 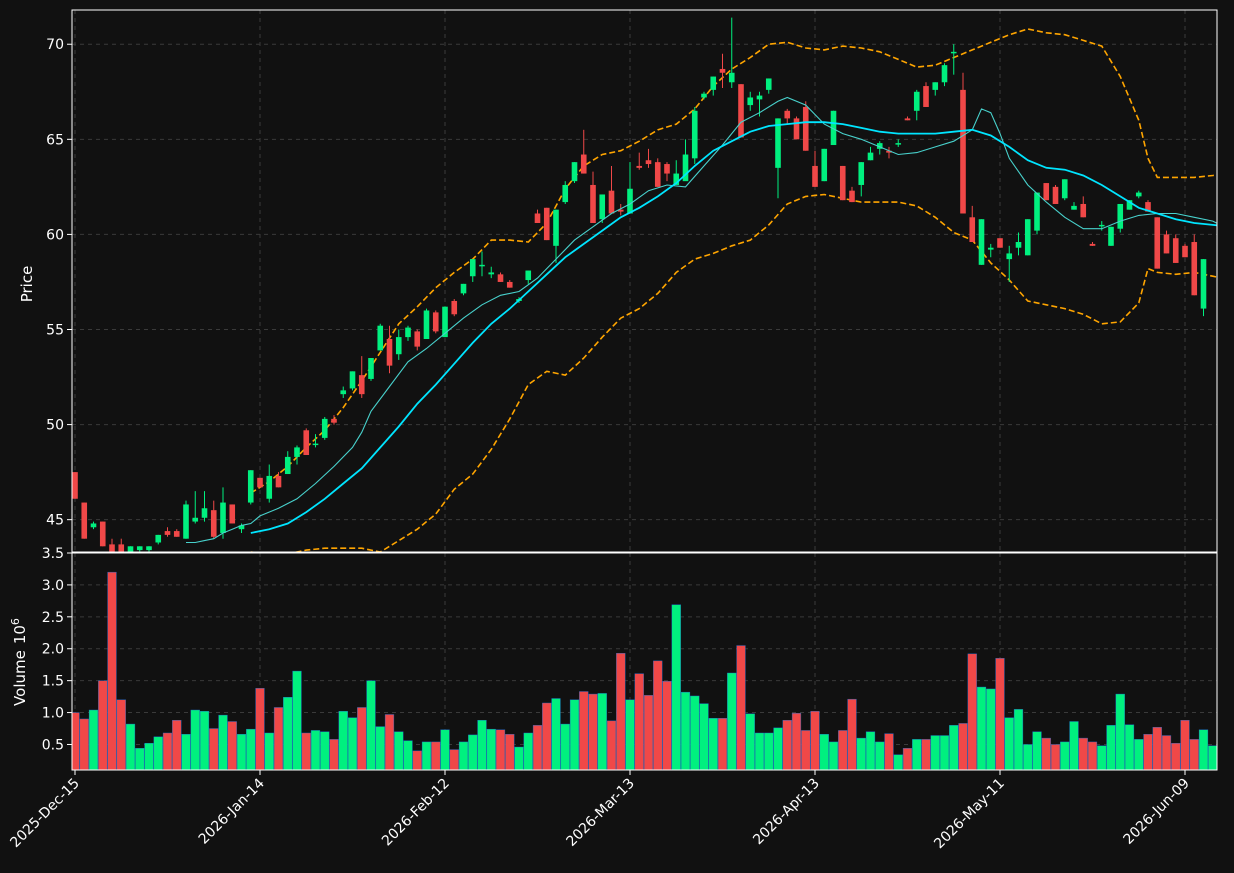 What do you see at coordinates (55, 330) in the screenshot?
I see `price-ytick-label: 55` at bounding box center [55, 330].